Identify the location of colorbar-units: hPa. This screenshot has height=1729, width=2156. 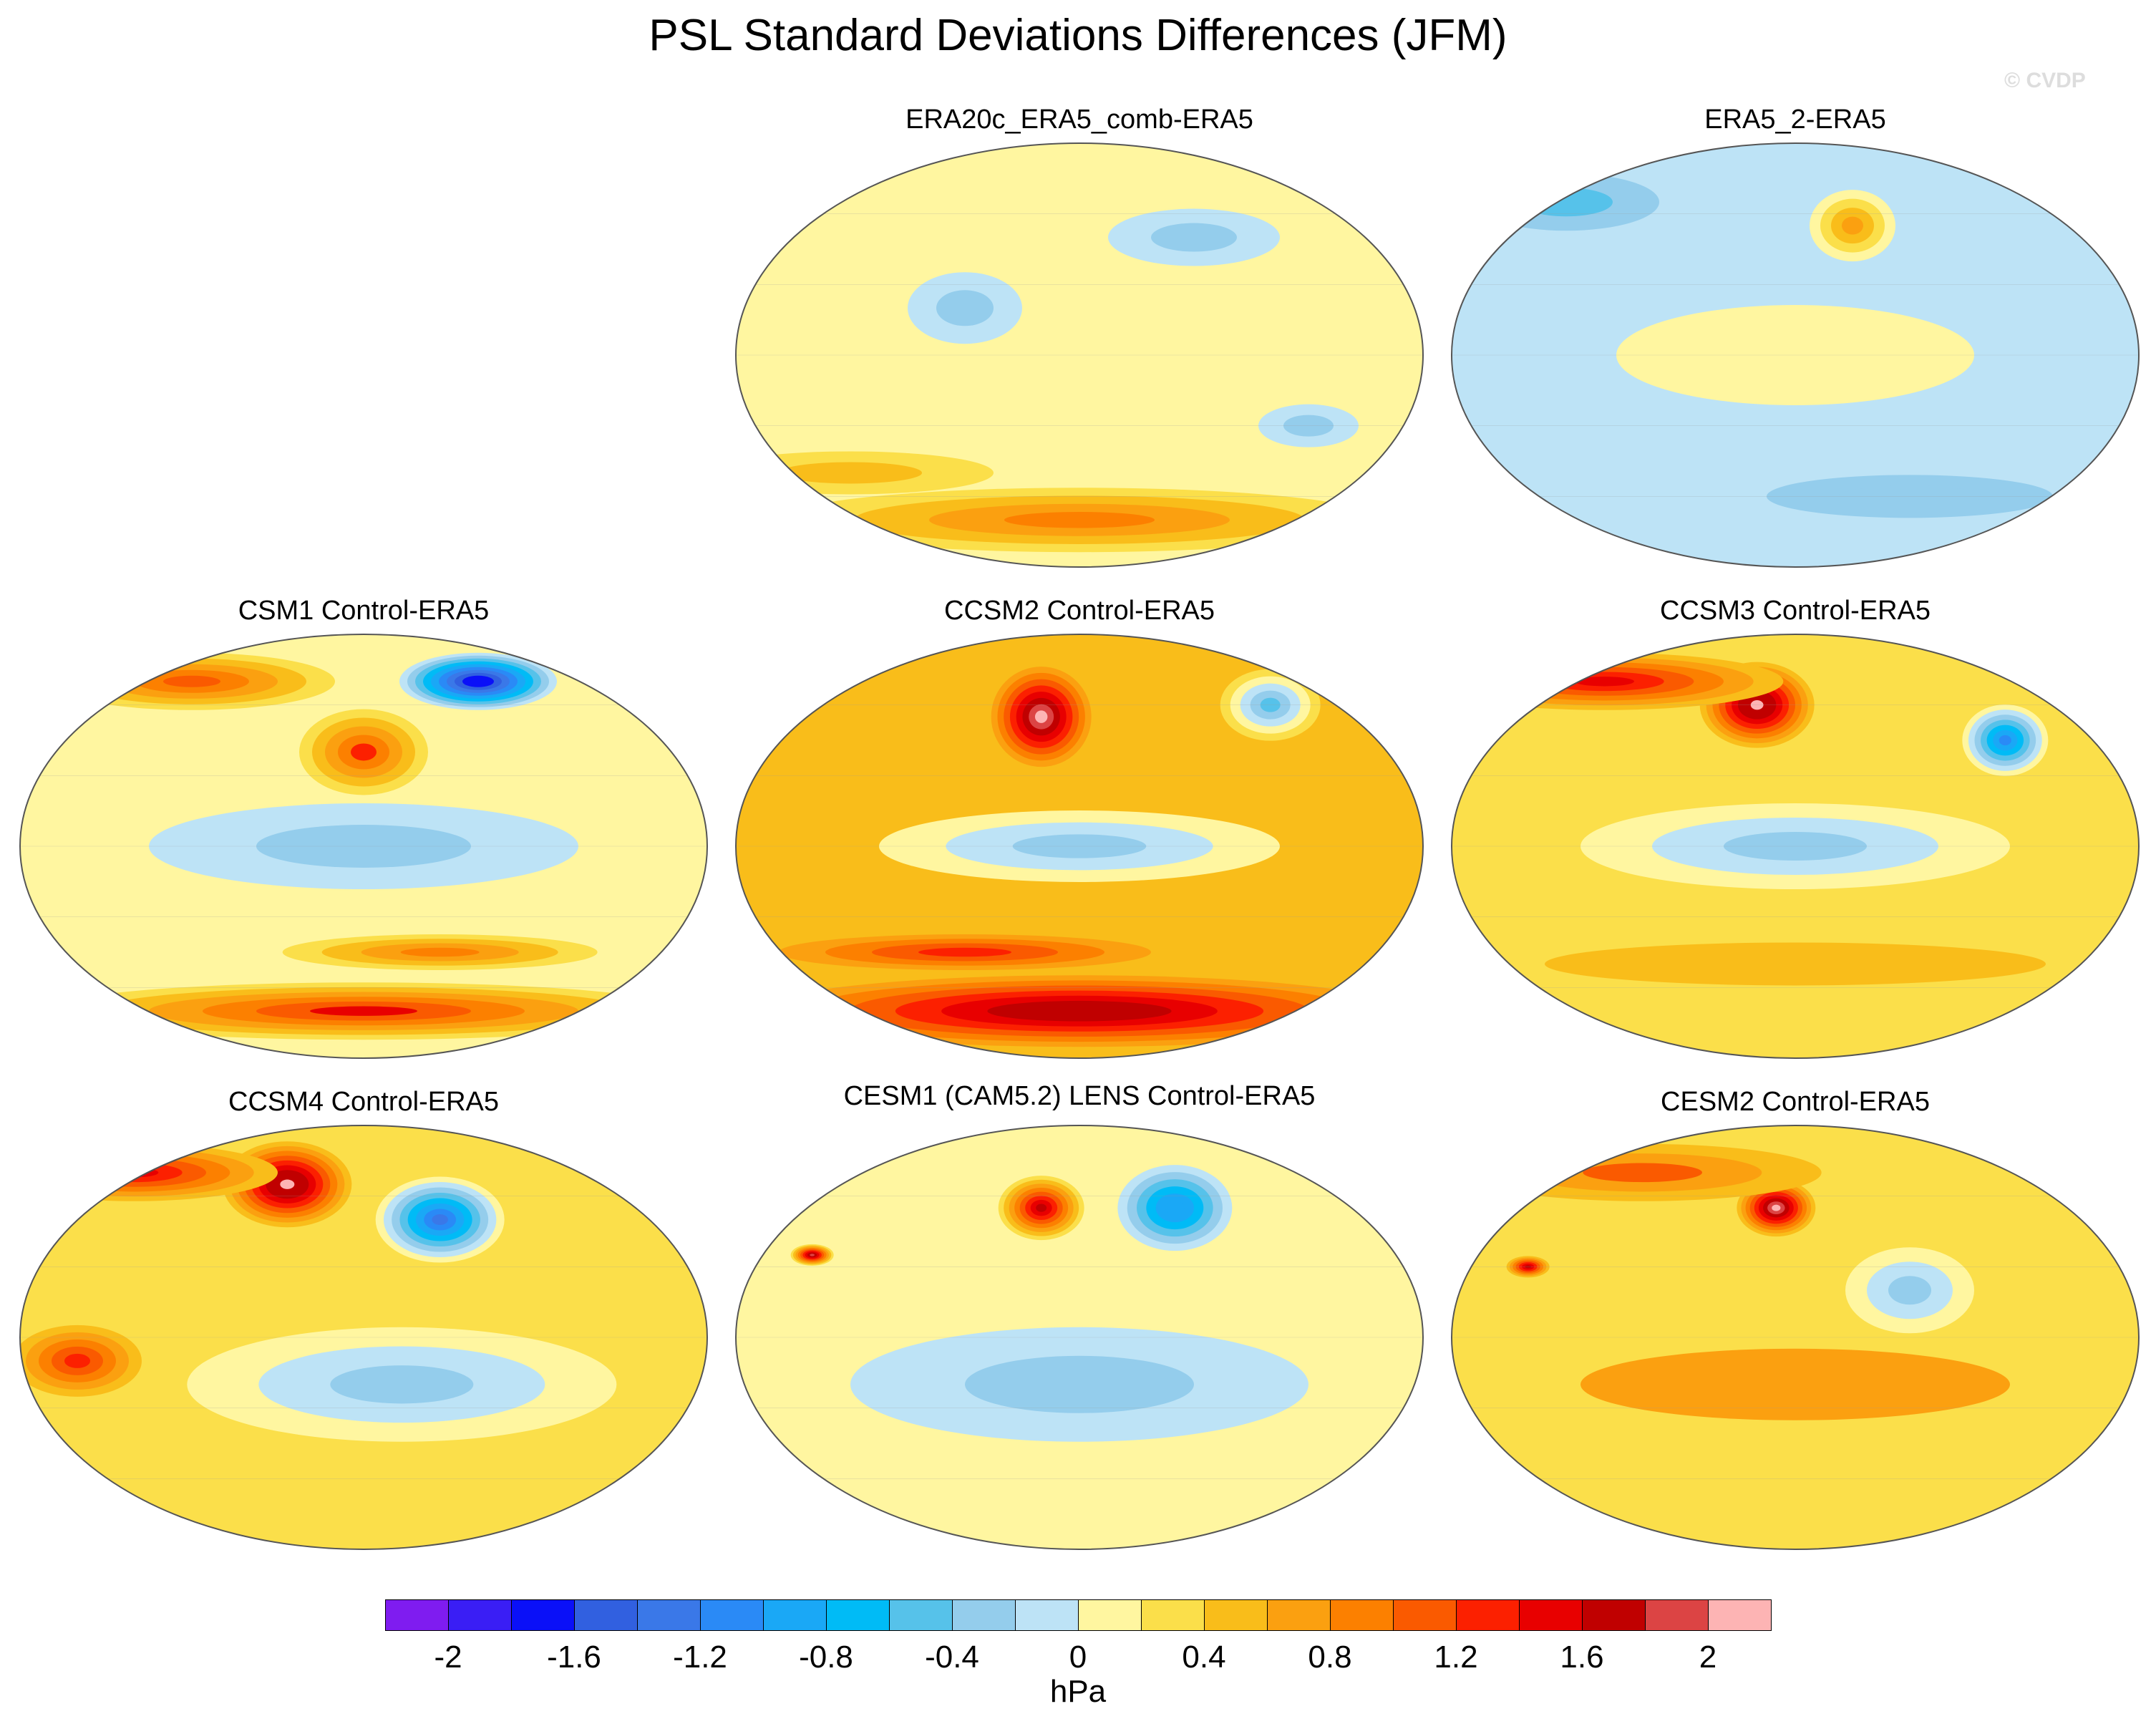
(1078, 1692).